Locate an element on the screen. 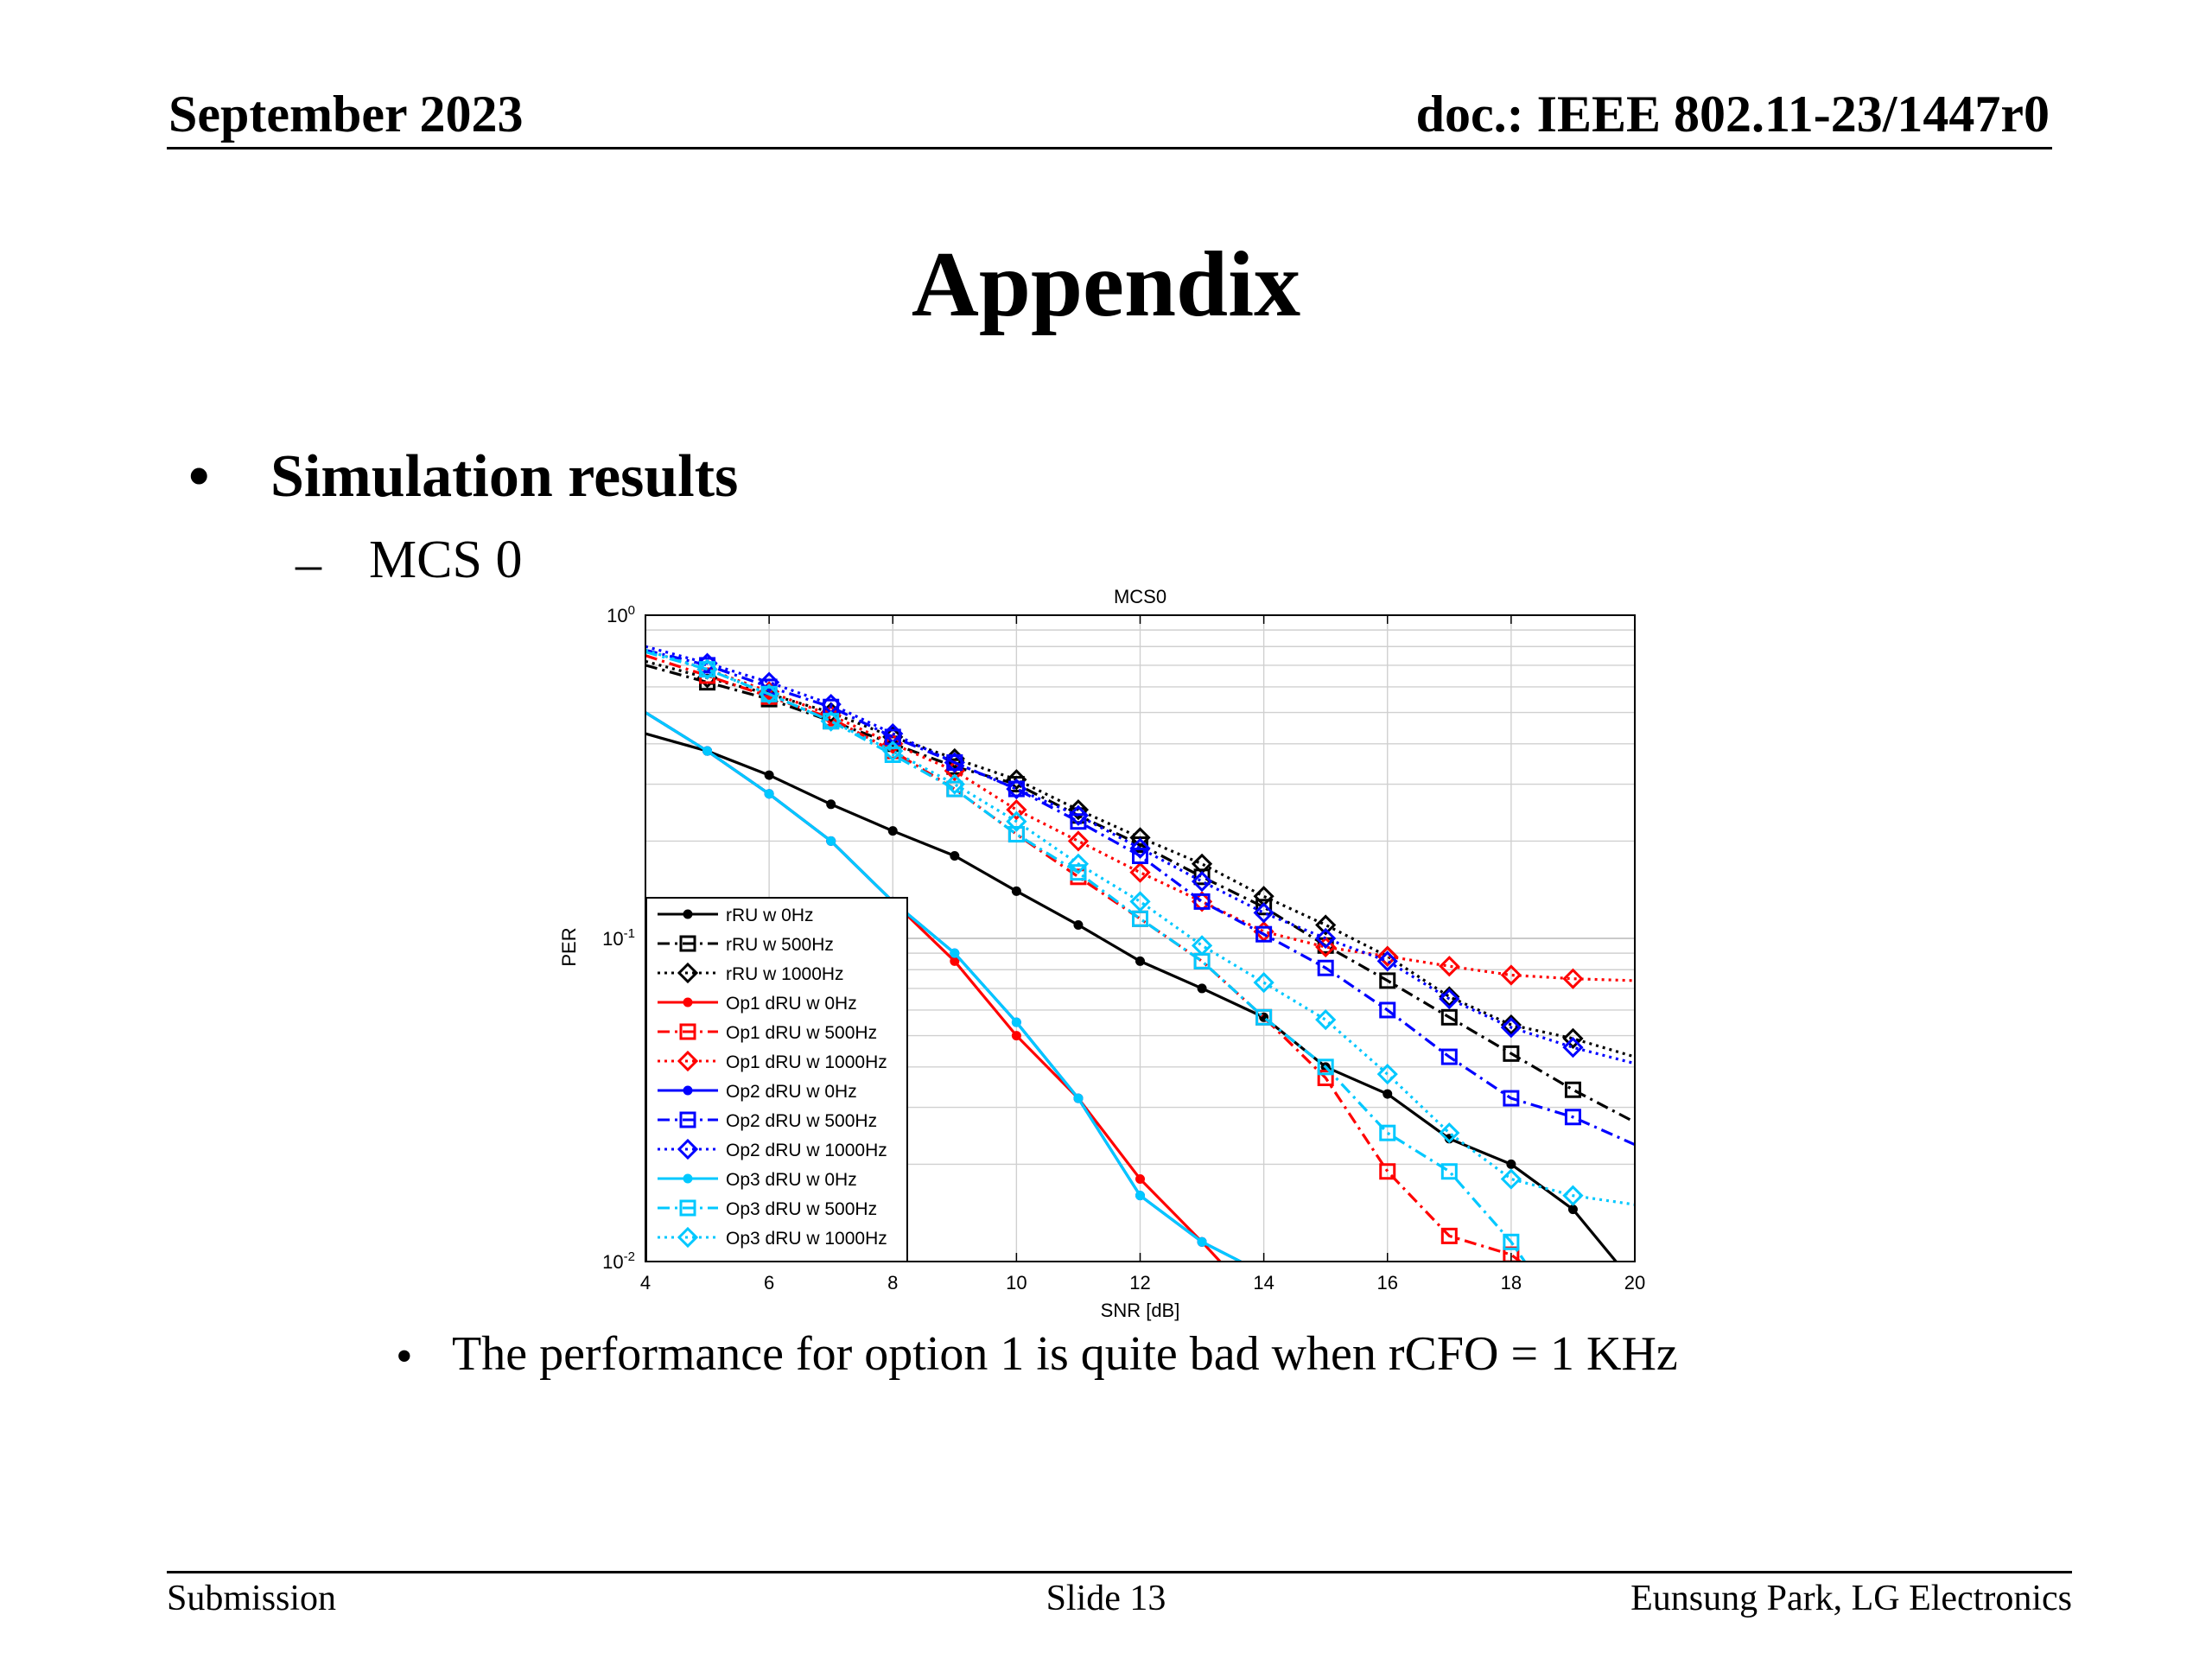 This screenshot has height=1659, width=2212. legend-label: Op2 dRU w 500Hz is located at coordinates (801, 1121).